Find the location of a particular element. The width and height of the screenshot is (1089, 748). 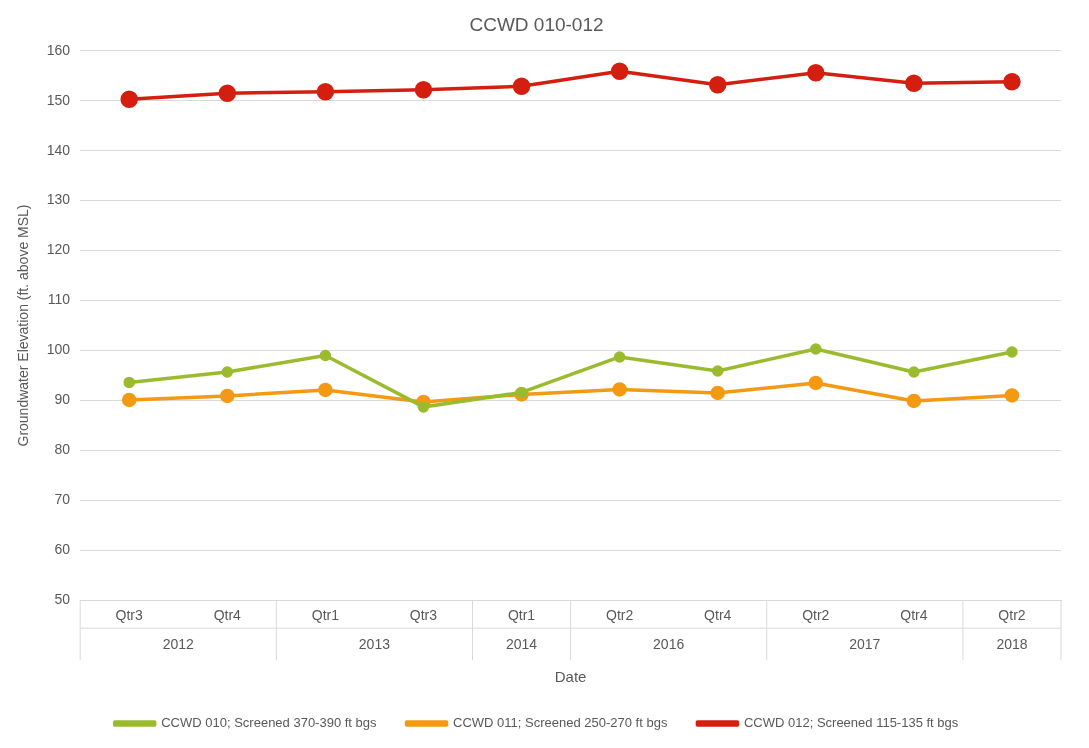

y-tick-label: 100 is located at coordinates (58, 349).